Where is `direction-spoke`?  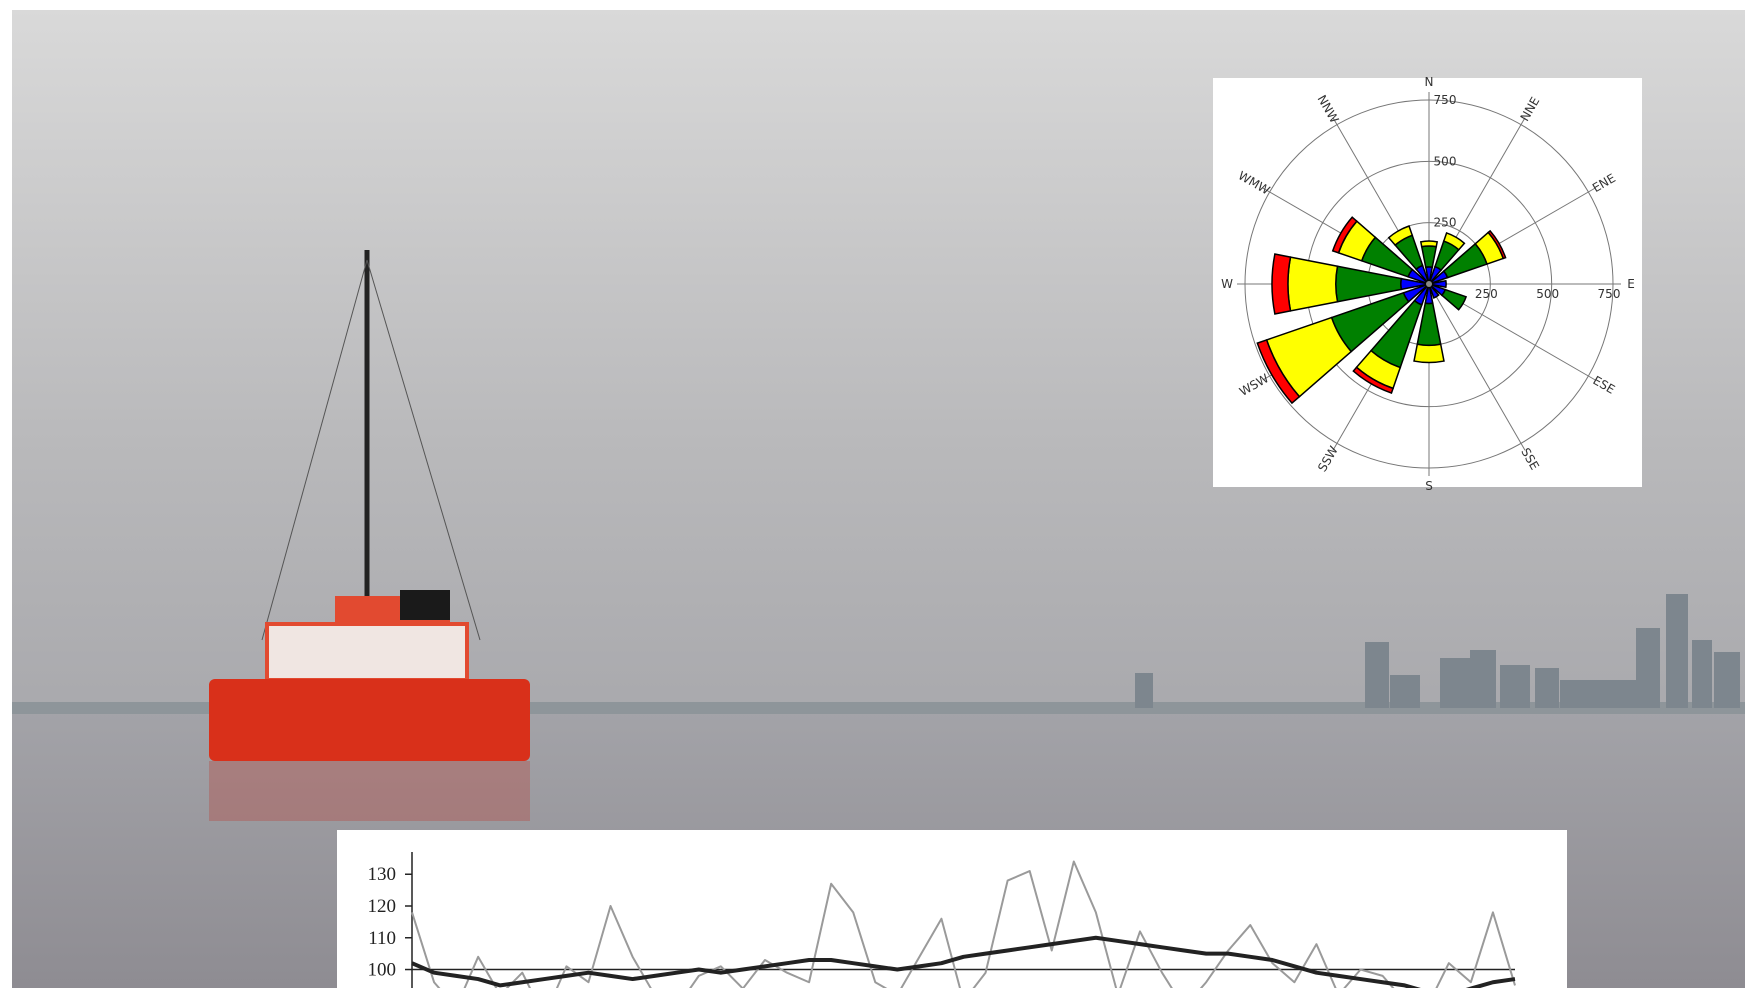
direction-spoke is located at coordinates (1477, 367).